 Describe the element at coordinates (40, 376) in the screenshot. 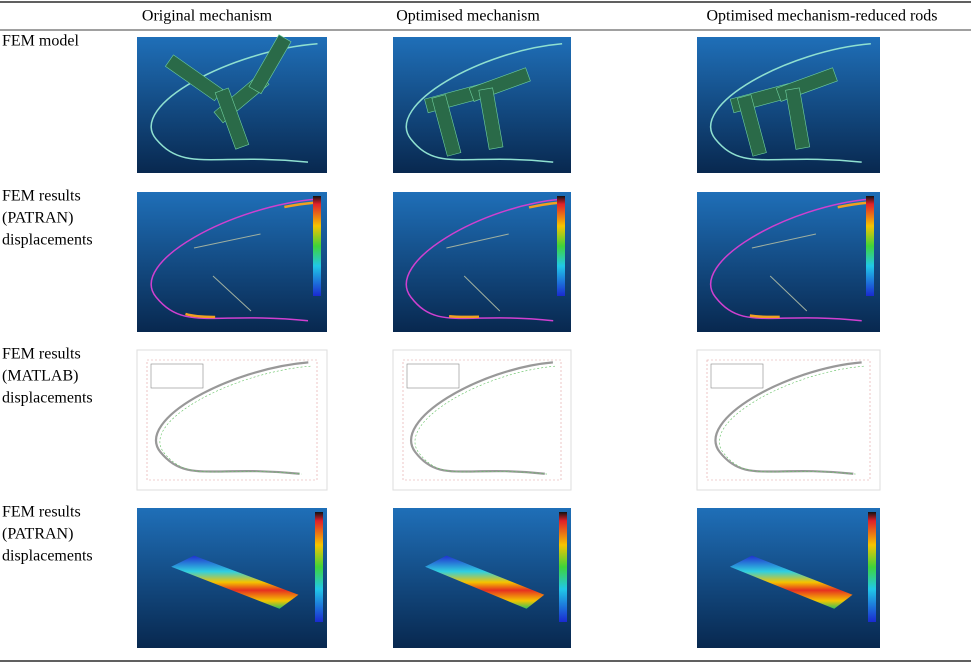

I see `row-label: (MATLAB)` at that location.